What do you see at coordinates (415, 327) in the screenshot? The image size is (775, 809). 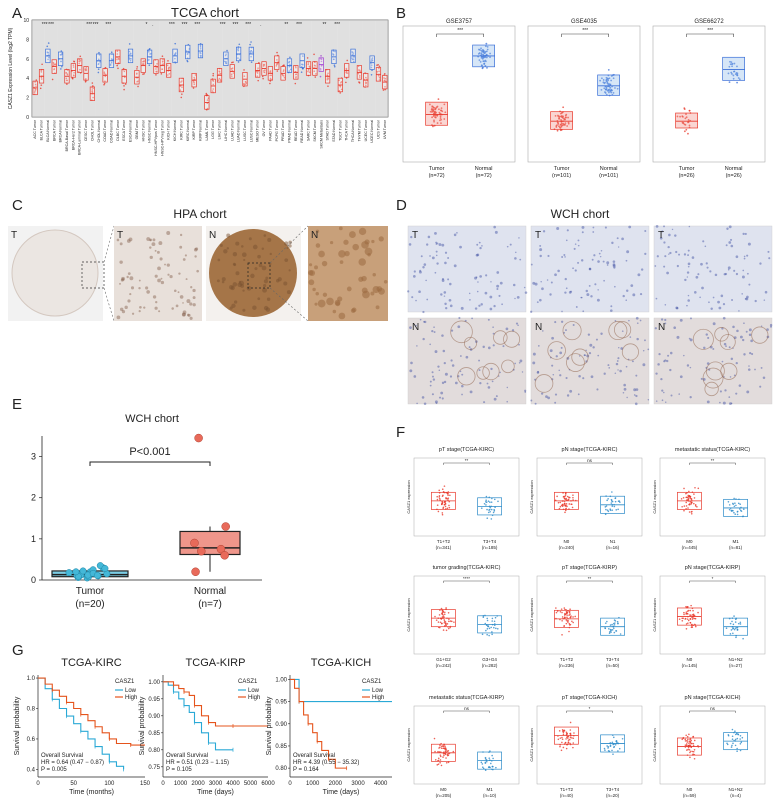 I see `wch-tile-label: N` at bounding box center [415, 327].